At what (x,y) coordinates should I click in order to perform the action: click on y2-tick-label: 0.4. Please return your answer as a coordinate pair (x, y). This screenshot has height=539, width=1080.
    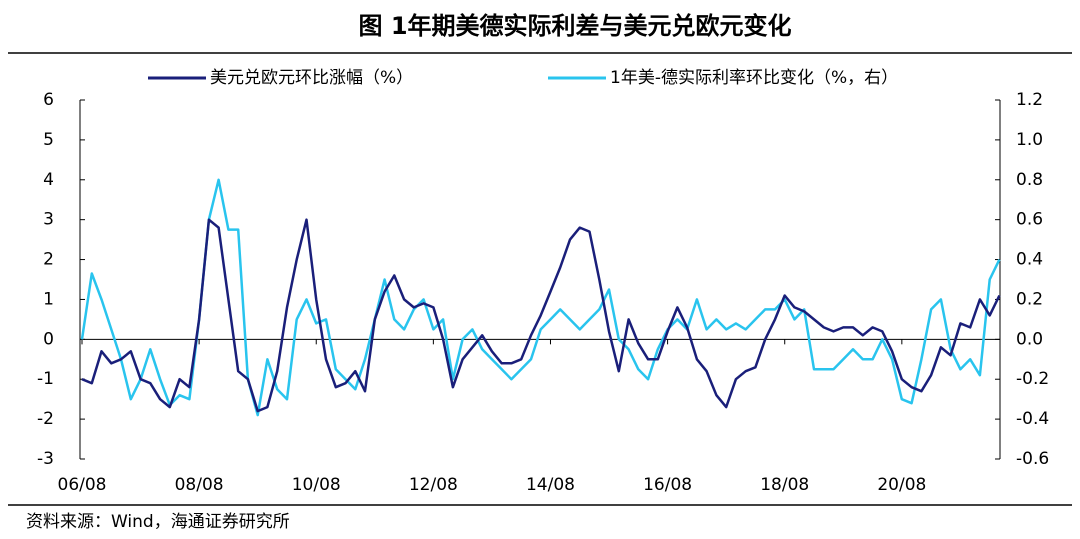
    Looking at the image, I should click on (1029, 260).